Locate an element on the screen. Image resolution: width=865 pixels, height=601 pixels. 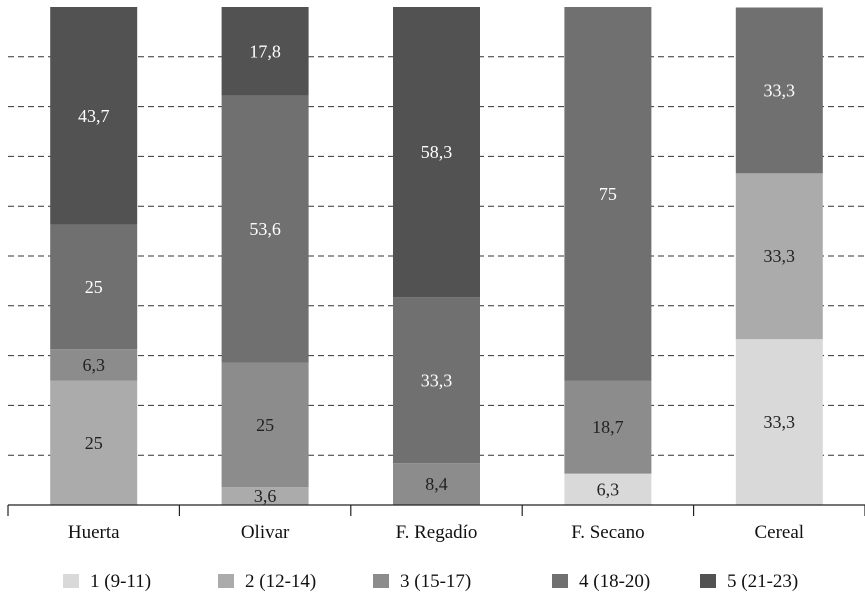
legend-label: 3 (15-17) is located at coordinates (435, 581).